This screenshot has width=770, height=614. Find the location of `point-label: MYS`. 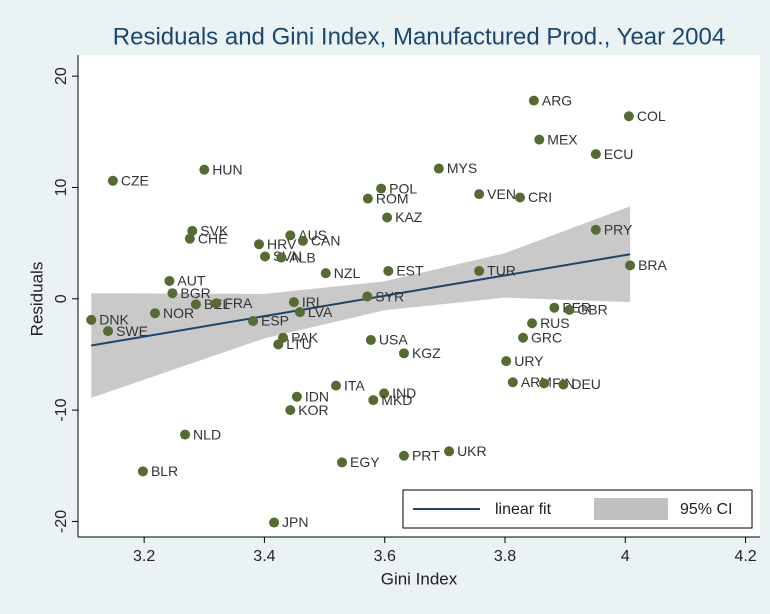

point-label: MYS is located at coordinates (462, 168).